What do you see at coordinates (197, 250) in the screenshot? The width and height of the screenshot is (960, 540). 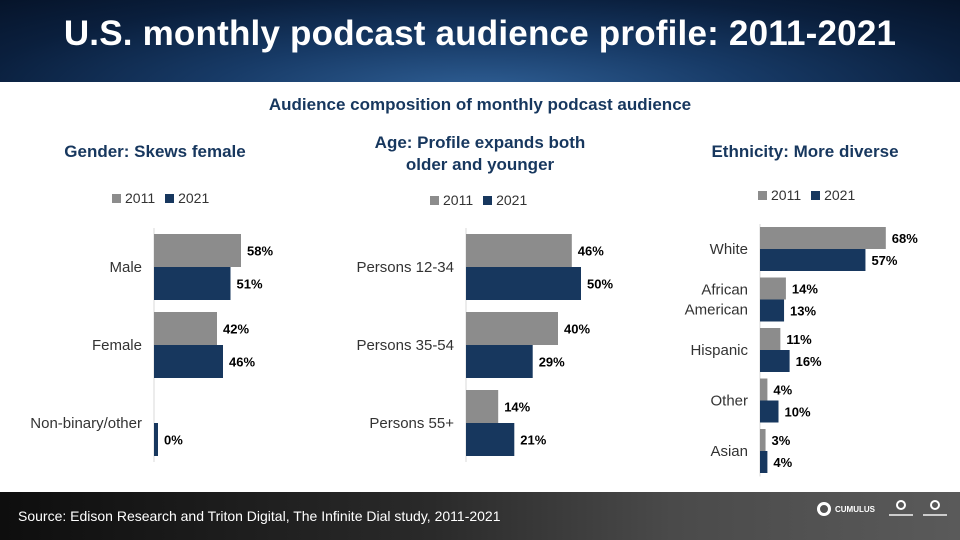 I see `bar-male-2011` at bounding box center [197, 250].